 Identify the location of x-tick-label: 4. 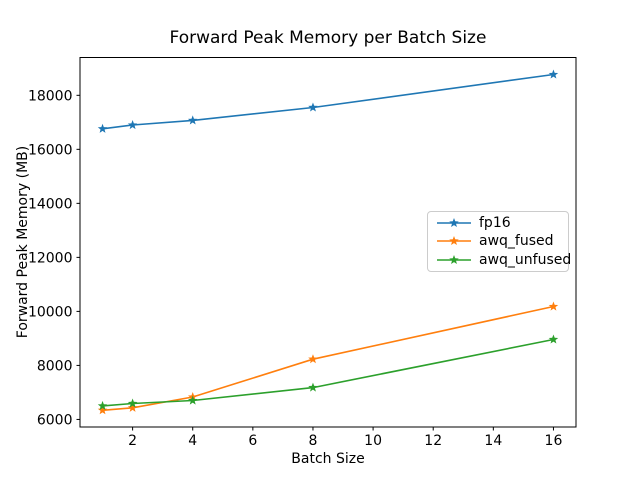
(192, 441).